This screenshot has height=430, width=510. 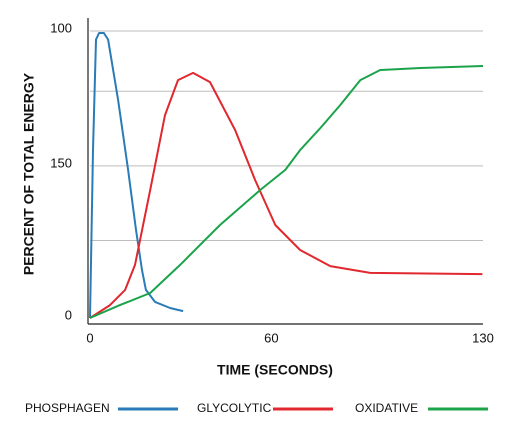 I want to click on x-axis-title: TIME (SECONDS), so click(x=275, y=370).